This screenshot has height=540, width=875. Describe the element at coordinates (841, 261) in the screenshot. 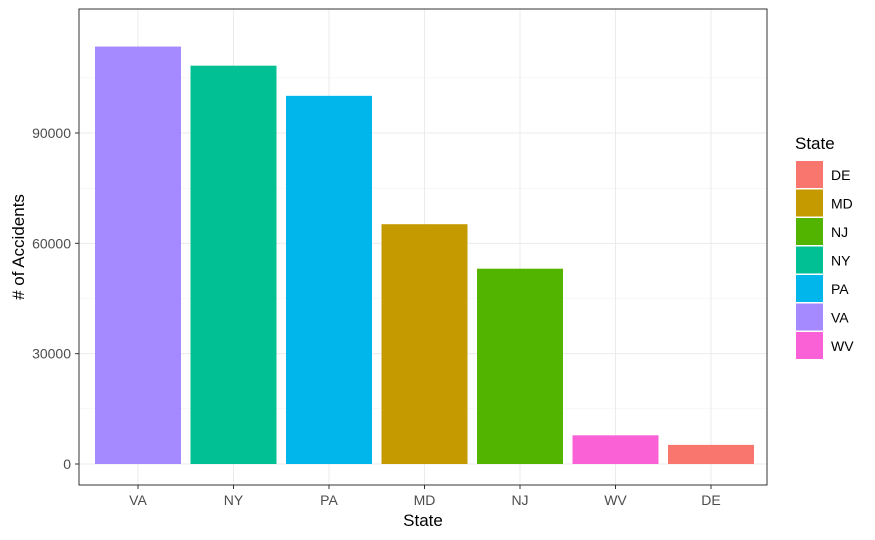

I see `legend-label-ny: NY` at that location.